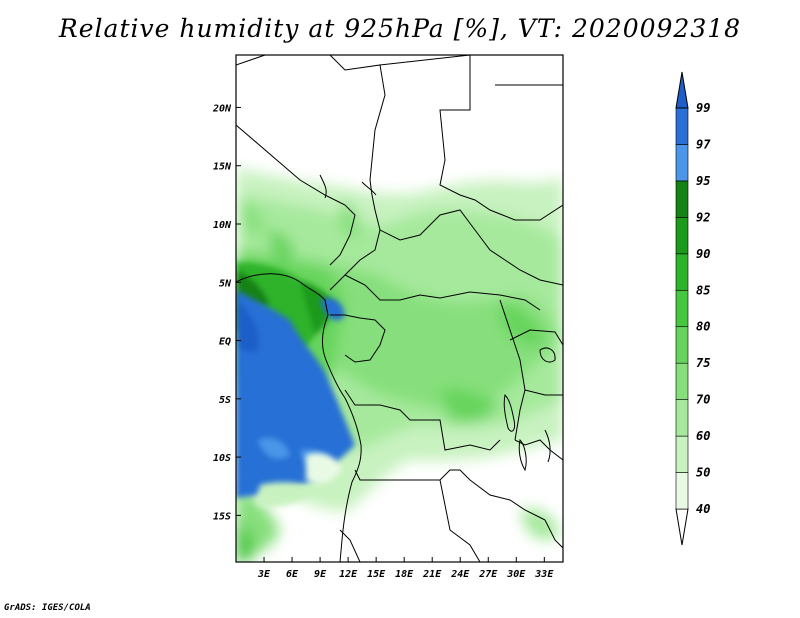  Describe the element at coordinates (488, 574) in the screenshot. I see `lon-tick-label: 27E` at that location.